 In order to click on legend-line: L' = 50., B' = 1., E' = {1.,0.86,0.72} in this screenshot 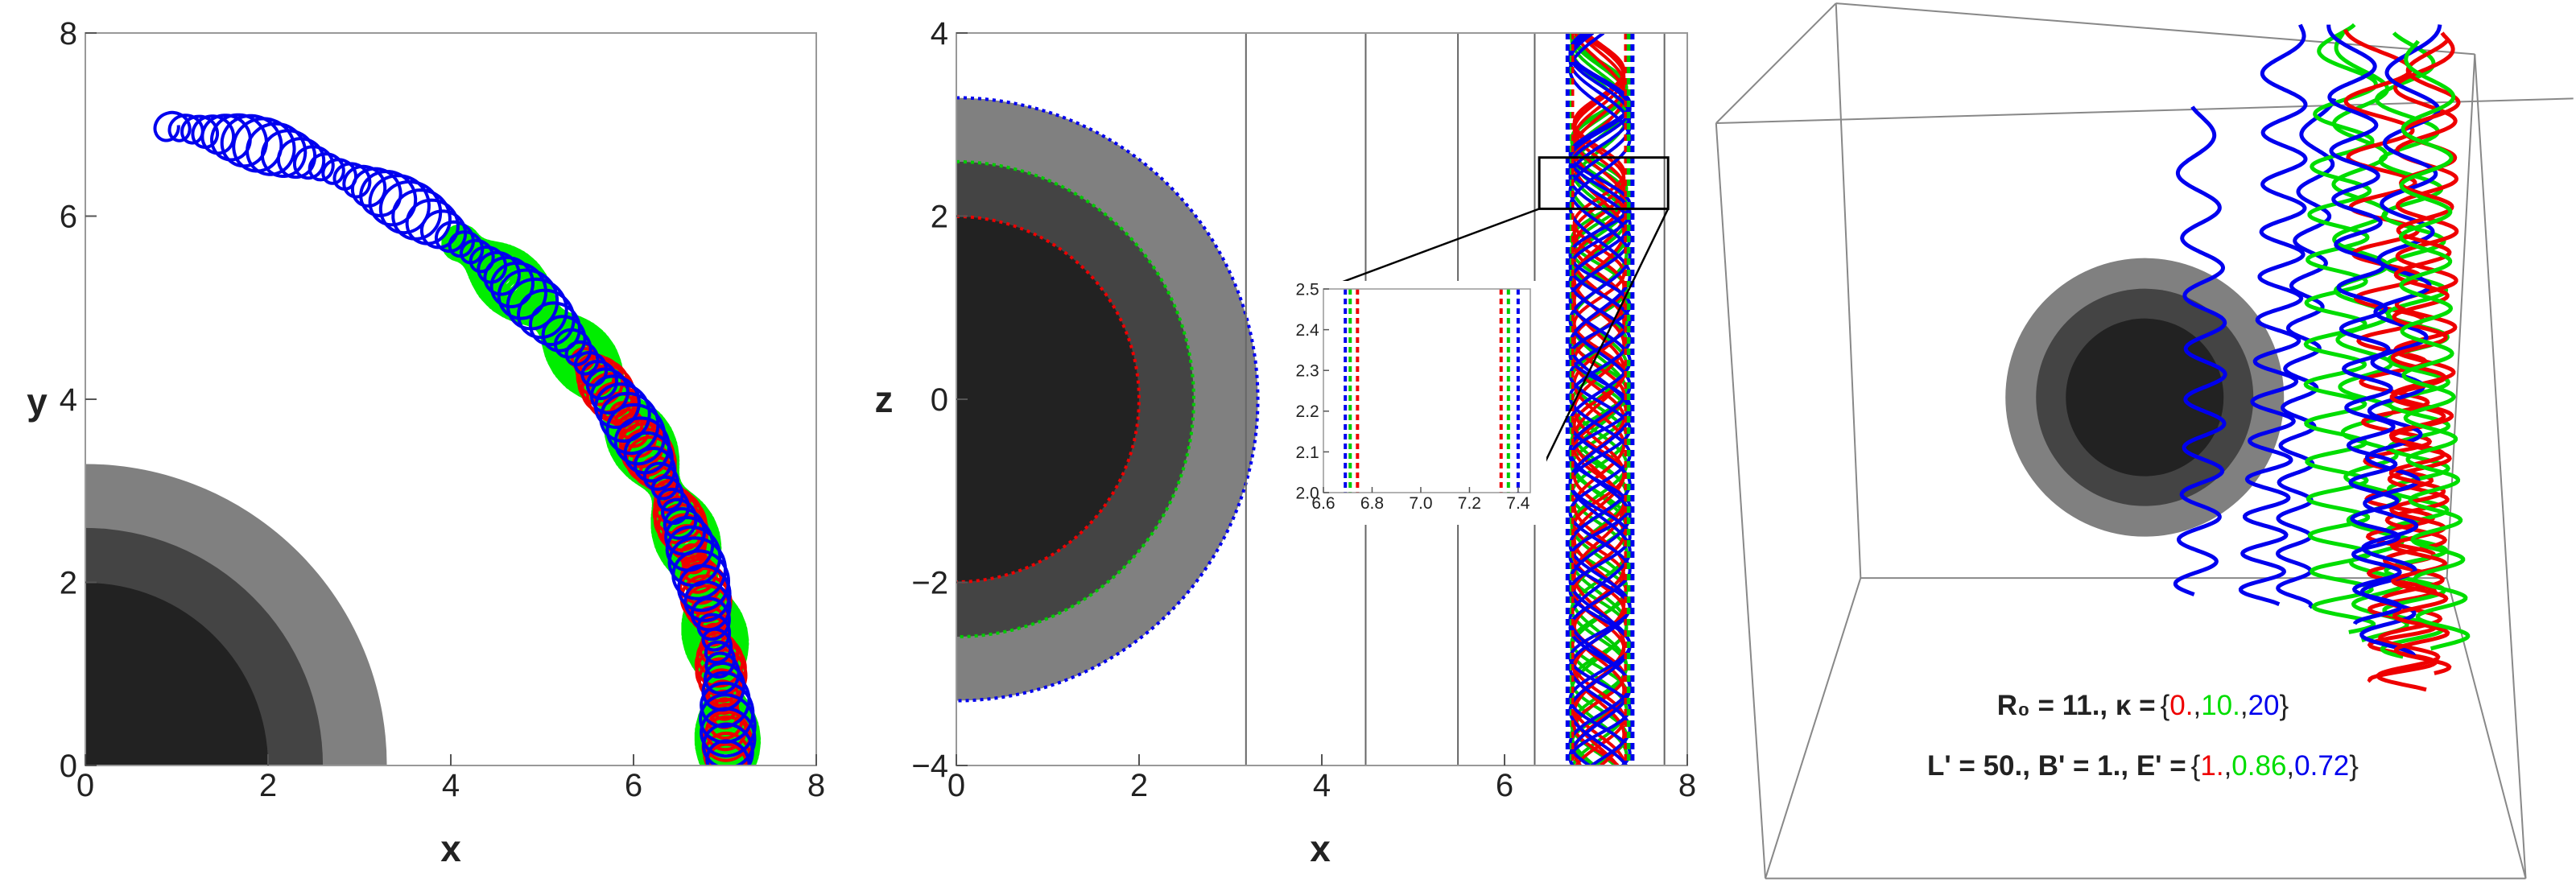, I will do `click(2143, 766)`.